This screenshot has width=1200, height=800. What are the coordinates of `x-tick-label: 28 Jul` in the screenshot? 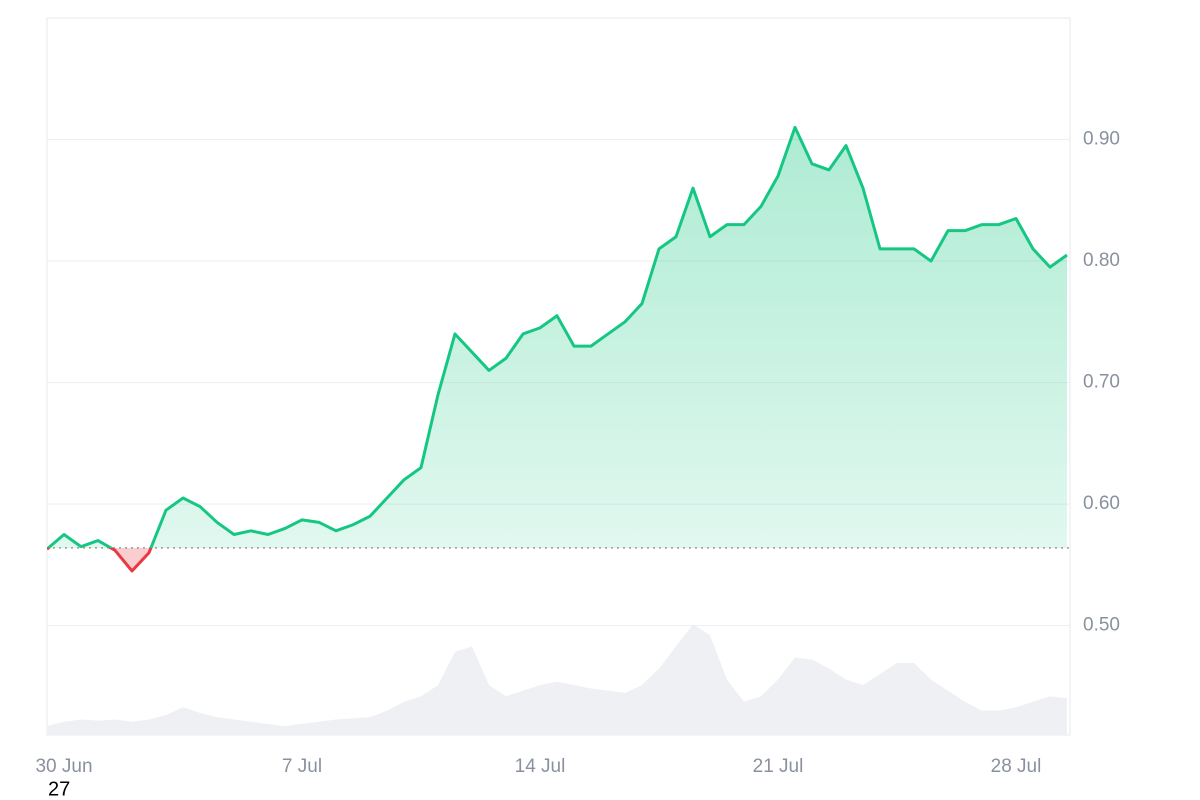 It's located at (1016, 766).